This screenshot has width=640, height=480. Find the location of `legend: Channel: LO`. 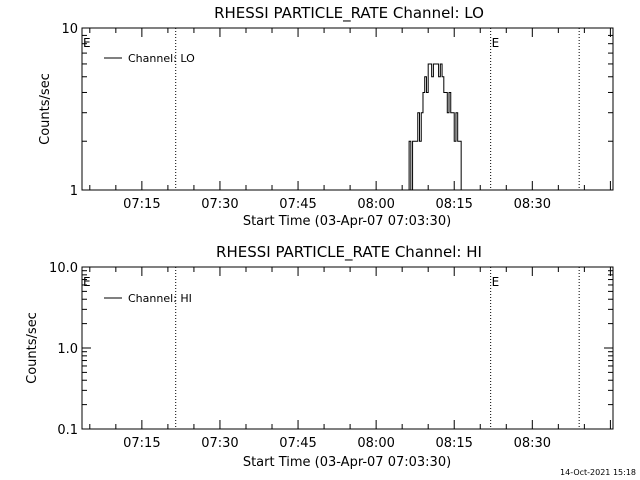

legend: Channel: LO is located at coordinates (149, 58).